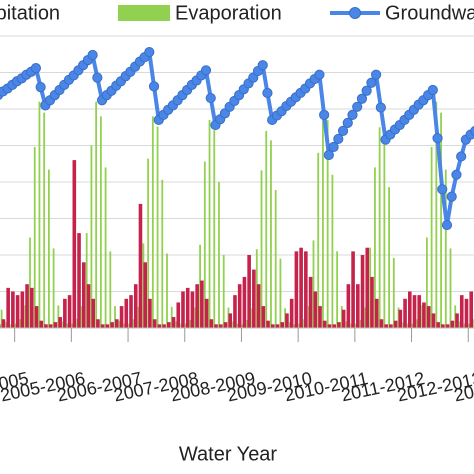 This screenshot has width=474, height=474. What do you see at coordinates (30, 13) in the screenshot?
I see `legend-label: Precipitation` at bounding box center [30, 13].